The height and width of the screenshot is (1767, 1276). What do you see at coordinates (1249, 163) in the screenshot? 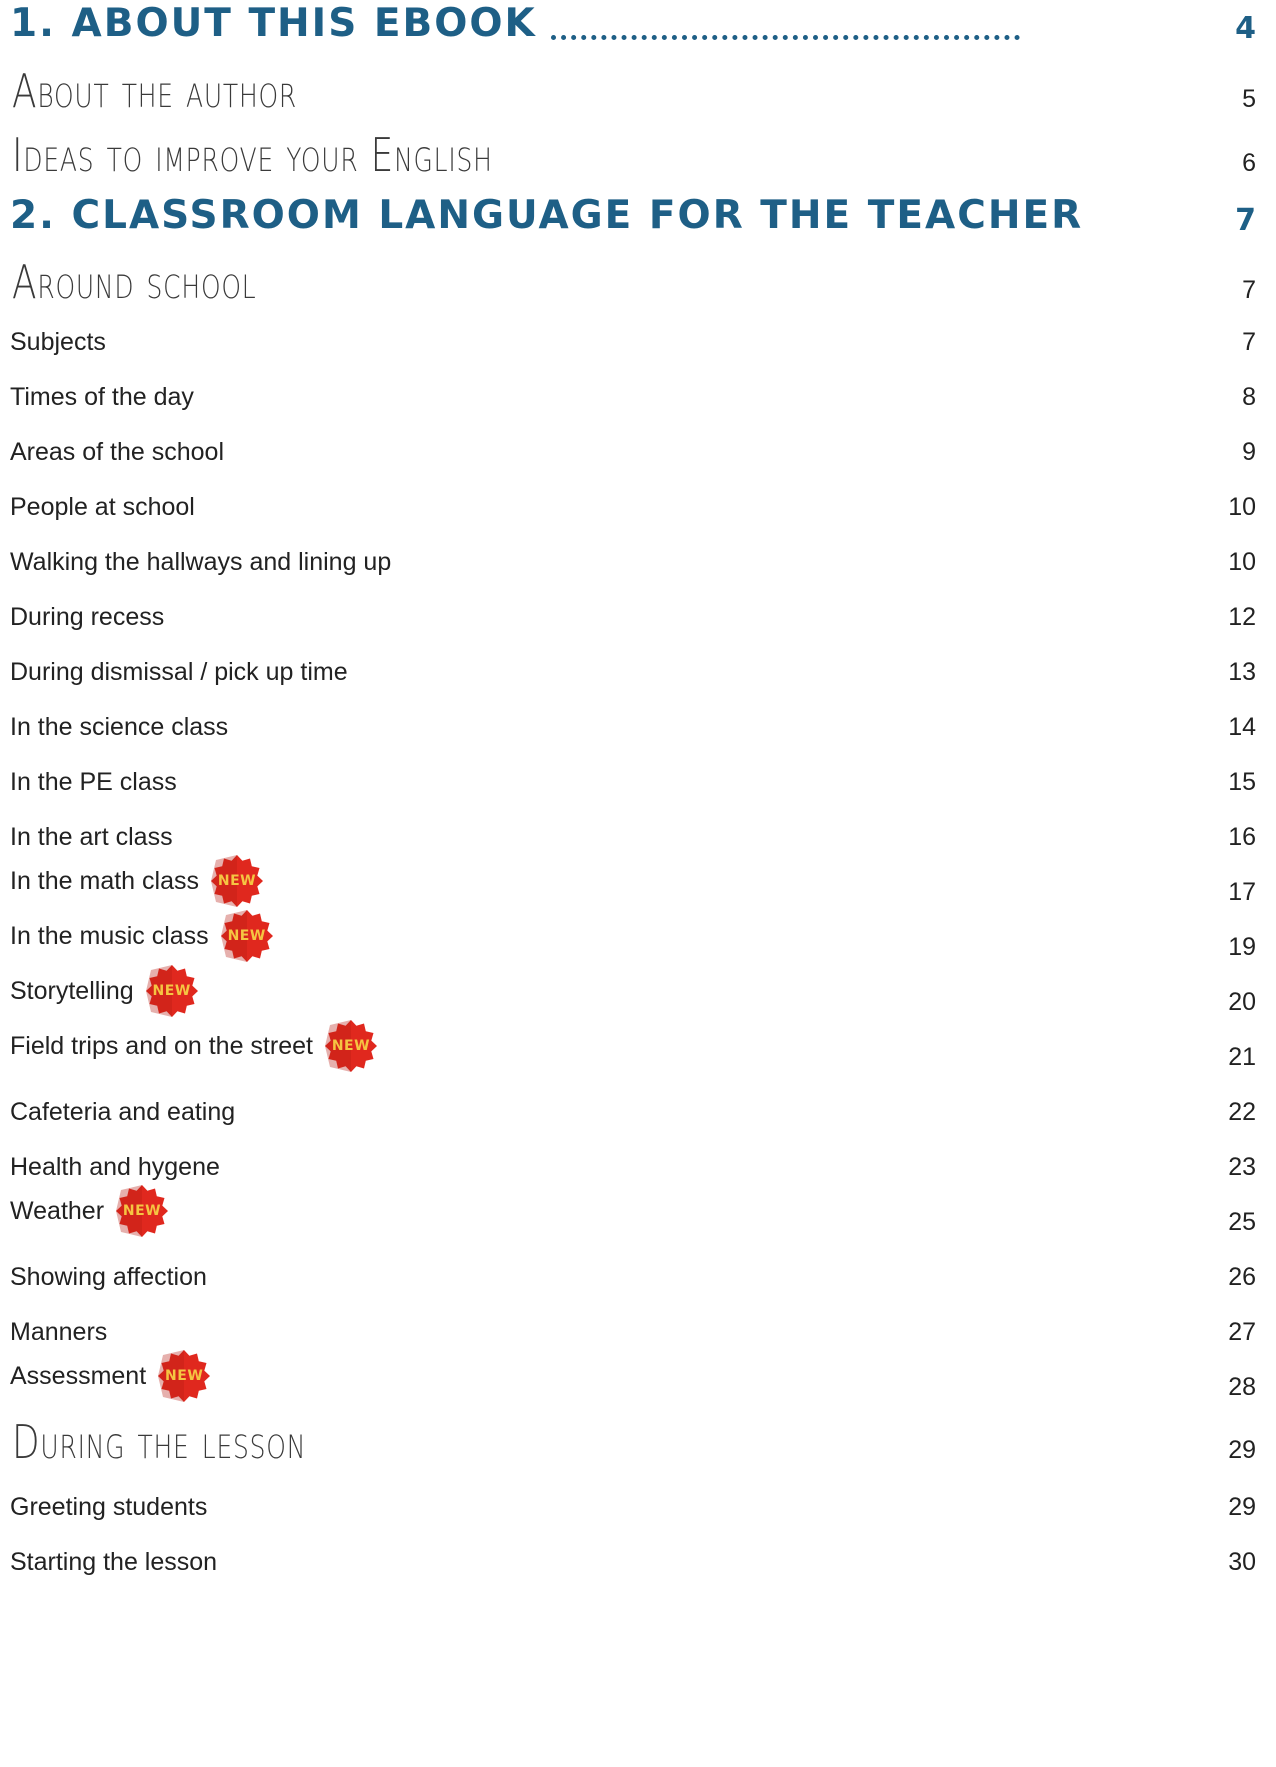
I see `toc-page-number: 6` at bounding box center [1249, 163].